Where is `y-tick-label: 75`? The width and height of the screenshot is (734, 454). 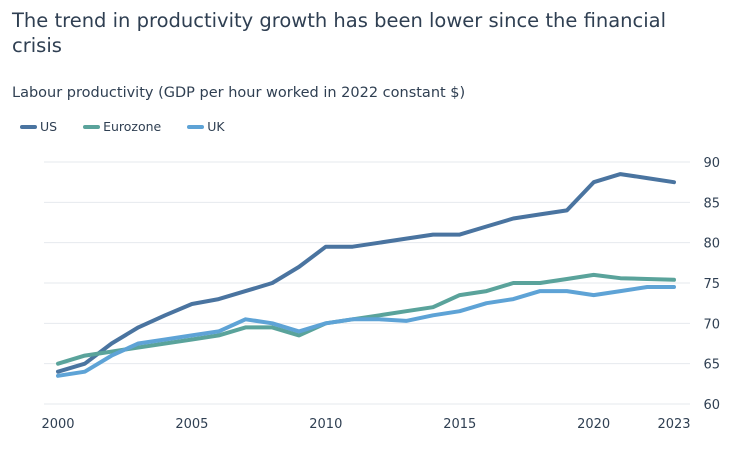 y-tick-label: 75 is located at coordinates (711, 284).